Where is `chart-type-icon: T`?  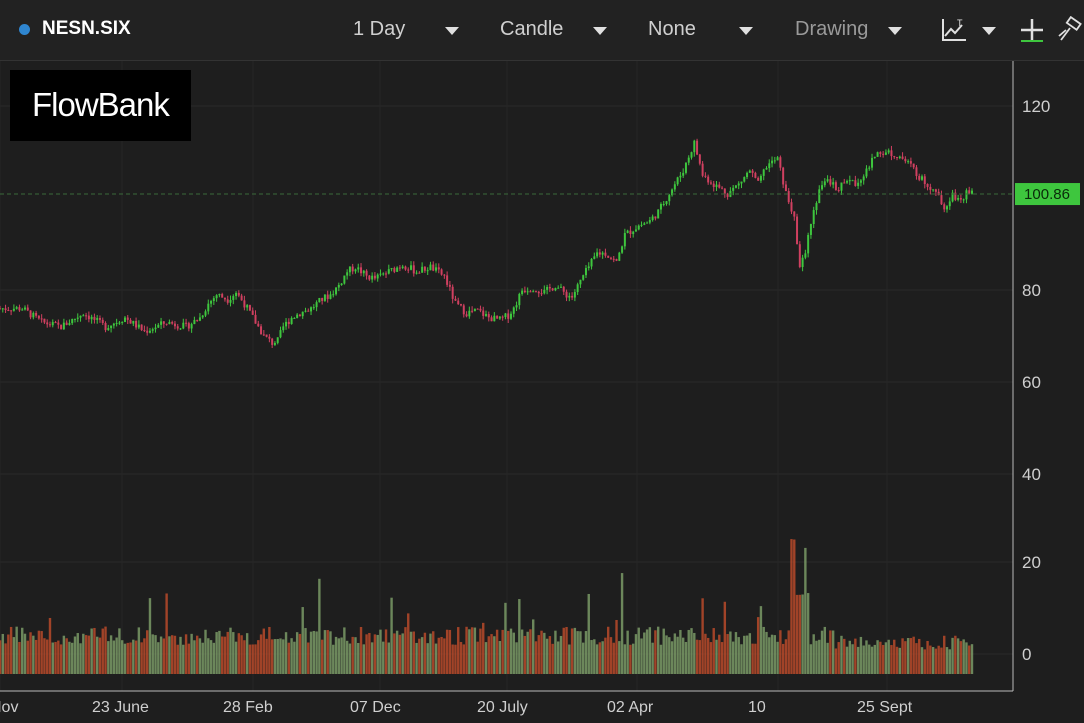 chart-type-icon: T is located at coordinates (954, 30).